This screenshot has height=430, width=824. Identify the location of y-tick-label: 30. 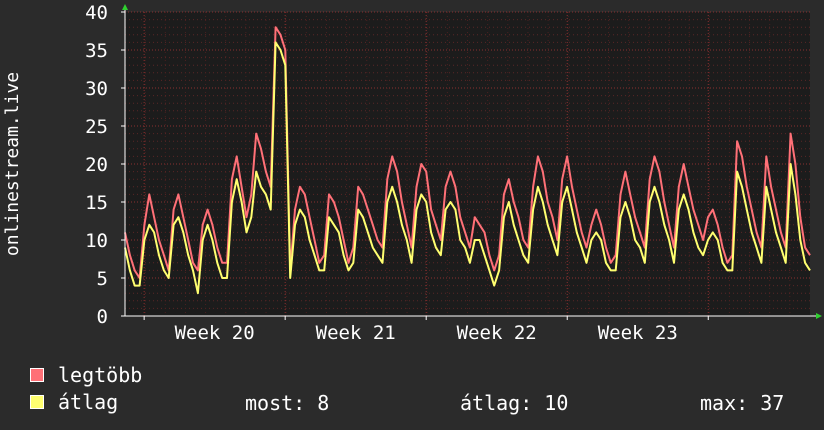
(96, 89).